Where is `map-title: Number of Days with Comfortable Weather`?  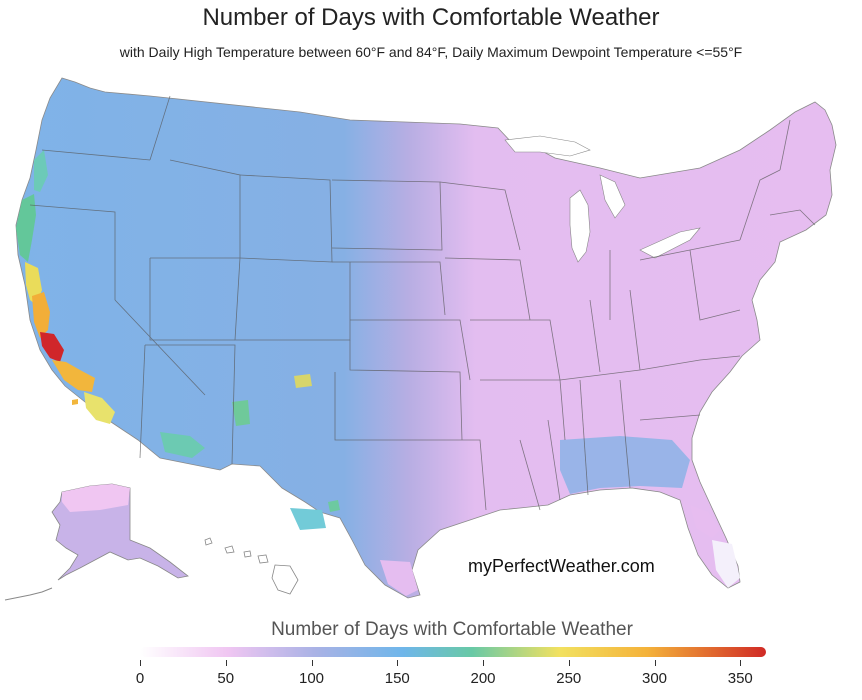 map-title: Number of Days with Comfortable Weather is located at coordinates (431, 17).